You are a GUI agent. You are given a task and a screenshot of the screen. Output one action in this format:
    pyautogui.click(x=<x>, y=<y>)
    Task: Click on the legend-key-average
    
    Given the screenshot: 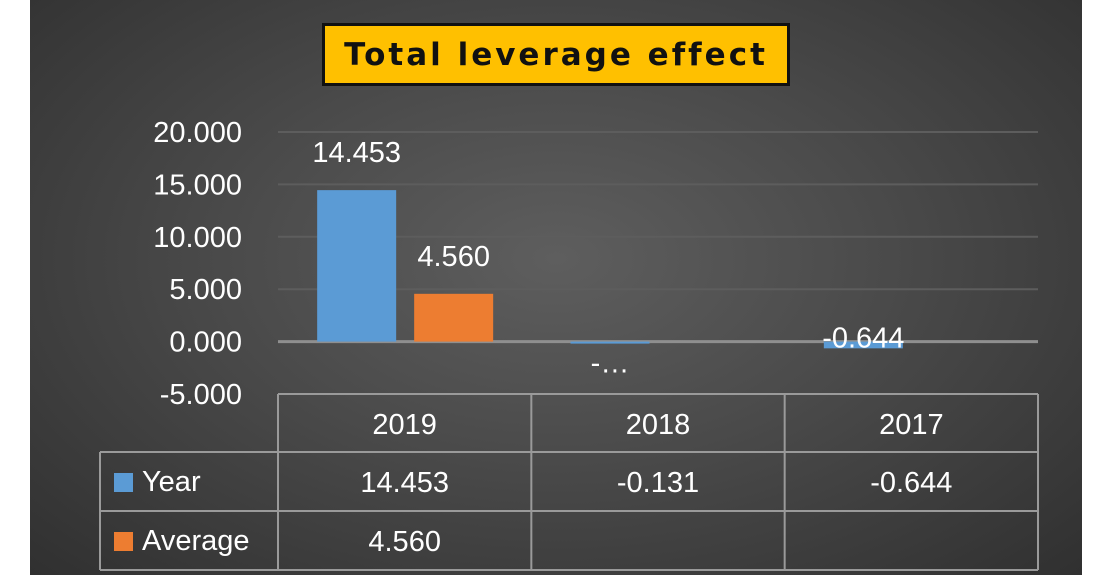 What is the action you would take?
    pyautogui.click(x=123, y=541)
    